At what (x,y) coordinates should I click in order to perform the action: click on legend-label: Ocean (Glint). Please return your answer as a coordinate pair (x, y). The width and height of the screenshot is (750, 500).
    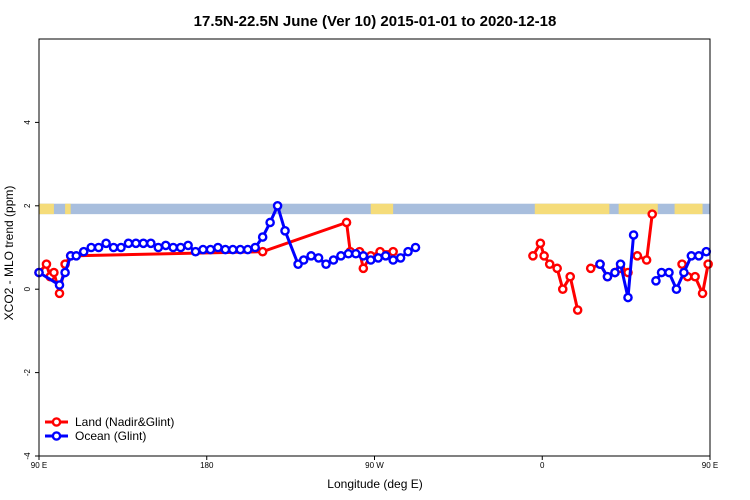
    Looking at the image, I should click on (110, 436).